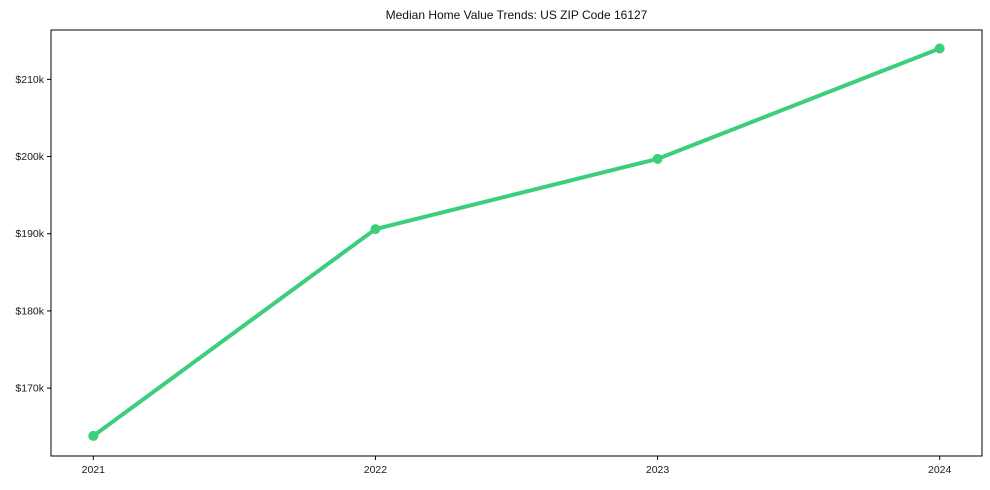 The image size is (990, 490). Describe the element at coordinates (29, 389) in the screenshot. I see `y-tick-label: $170k` at that location.